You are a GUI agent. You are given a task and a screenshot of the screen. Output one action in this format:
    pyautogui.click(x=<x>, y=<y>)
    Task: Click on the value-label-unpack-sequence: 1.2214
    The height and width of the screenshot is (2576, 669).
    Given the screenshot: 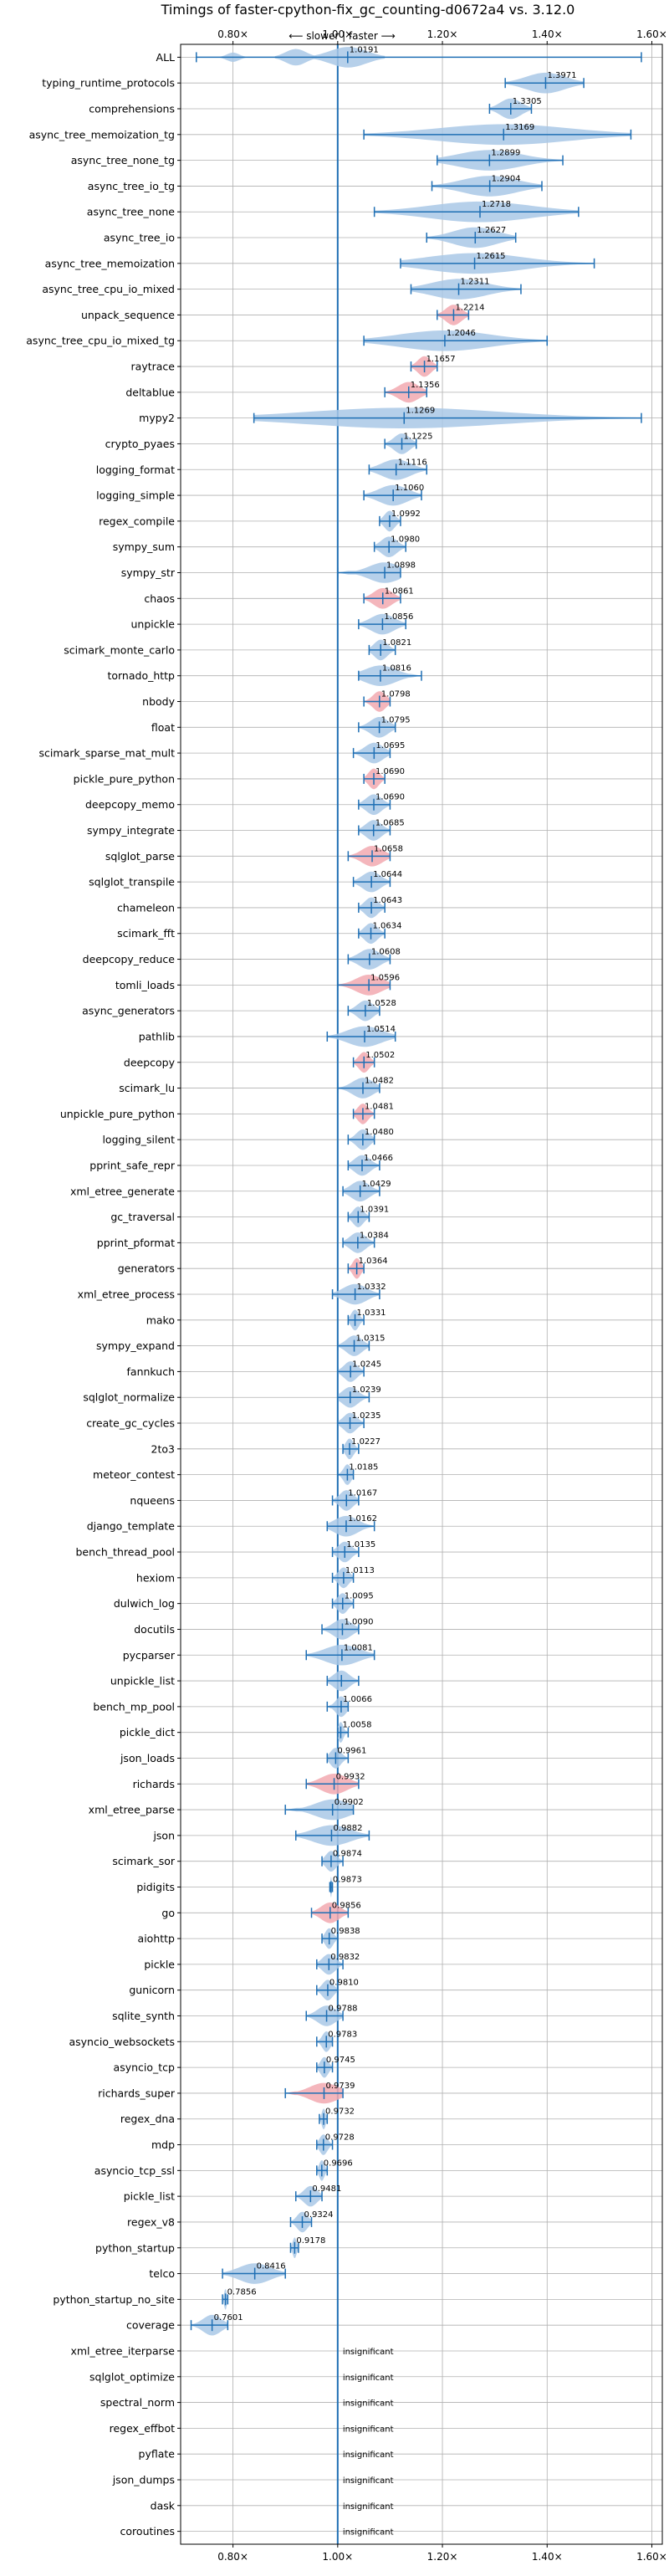 What is the action you would take?
    pyautogui.click(x=470, y=308)
    